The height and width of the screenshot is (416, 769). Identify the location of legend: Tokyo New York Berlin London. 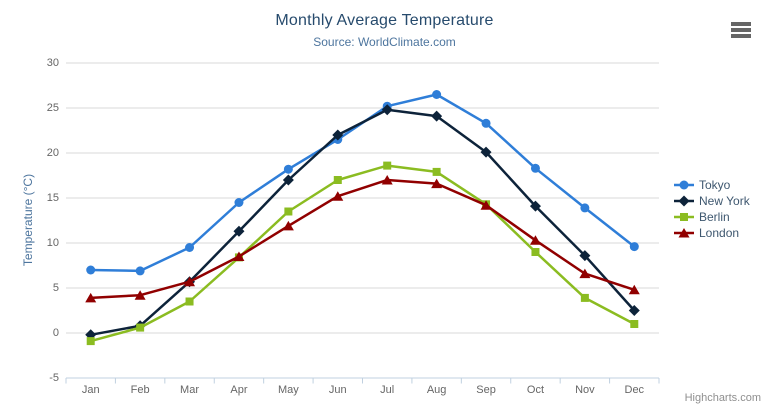
(712, 209).